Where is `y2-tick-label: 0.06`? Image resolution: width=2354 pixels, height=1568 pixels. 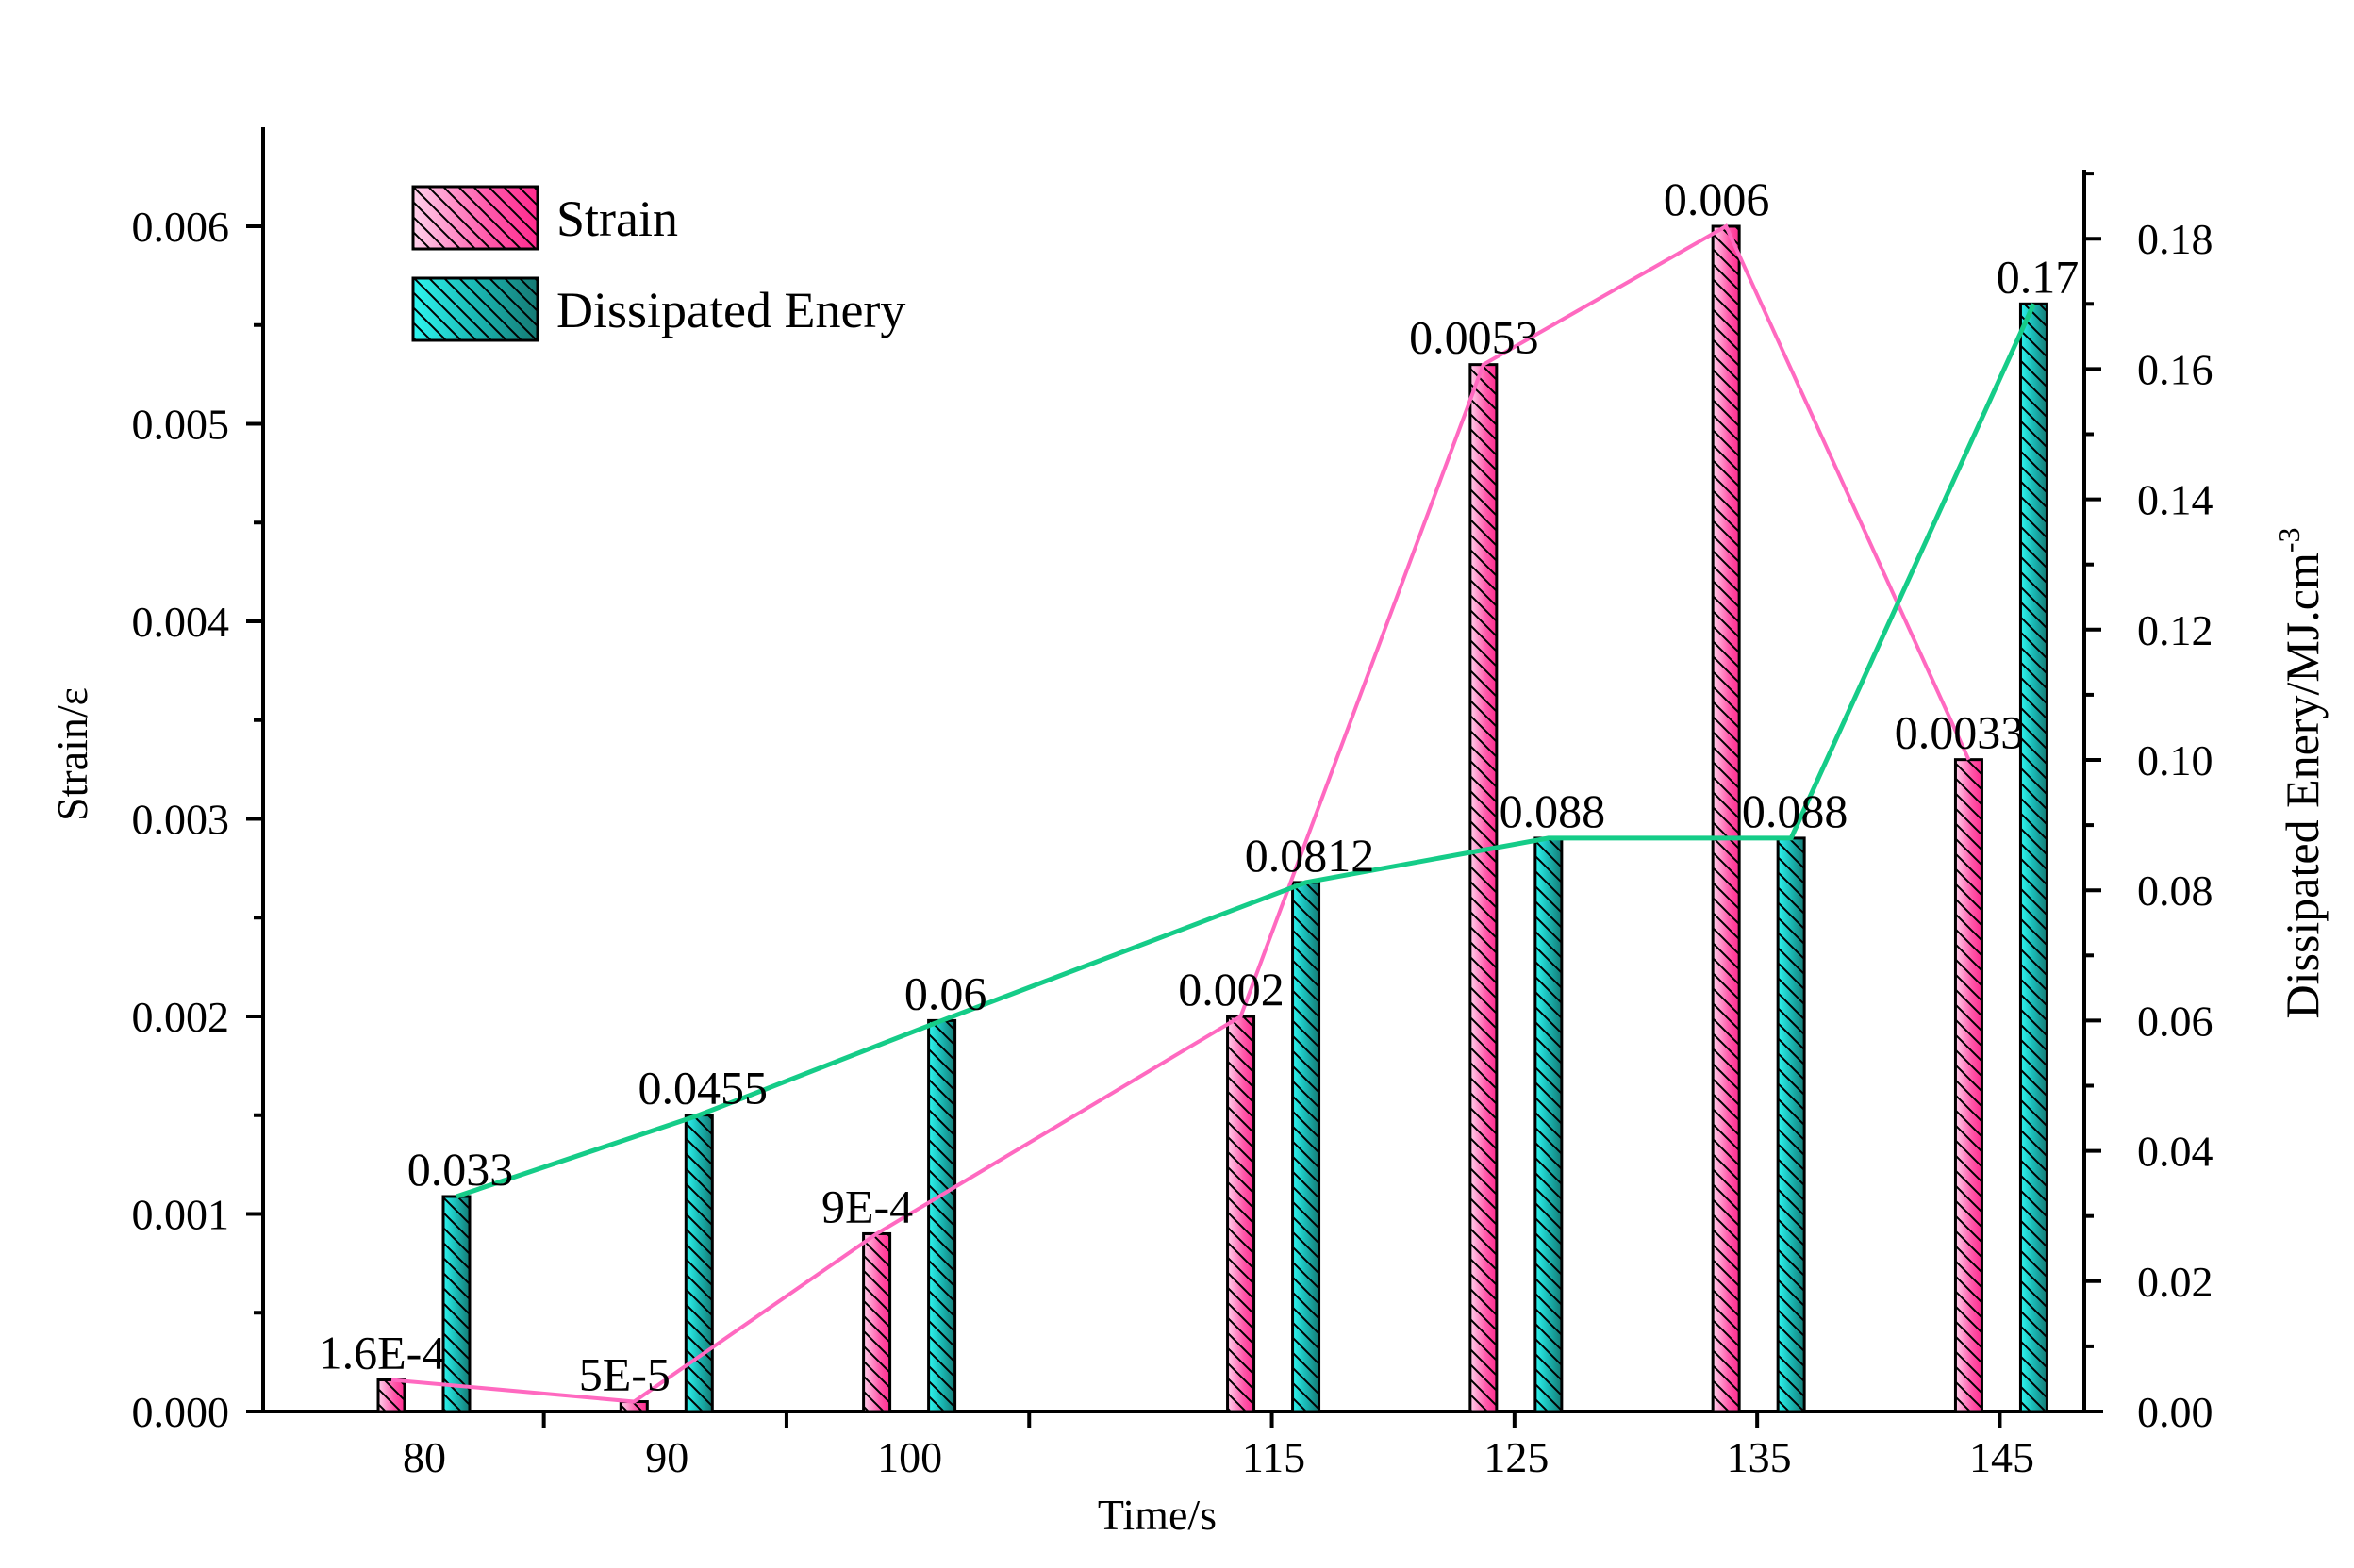 y2-tick-label: 0.06 is located at coordinates (2175, 1021).